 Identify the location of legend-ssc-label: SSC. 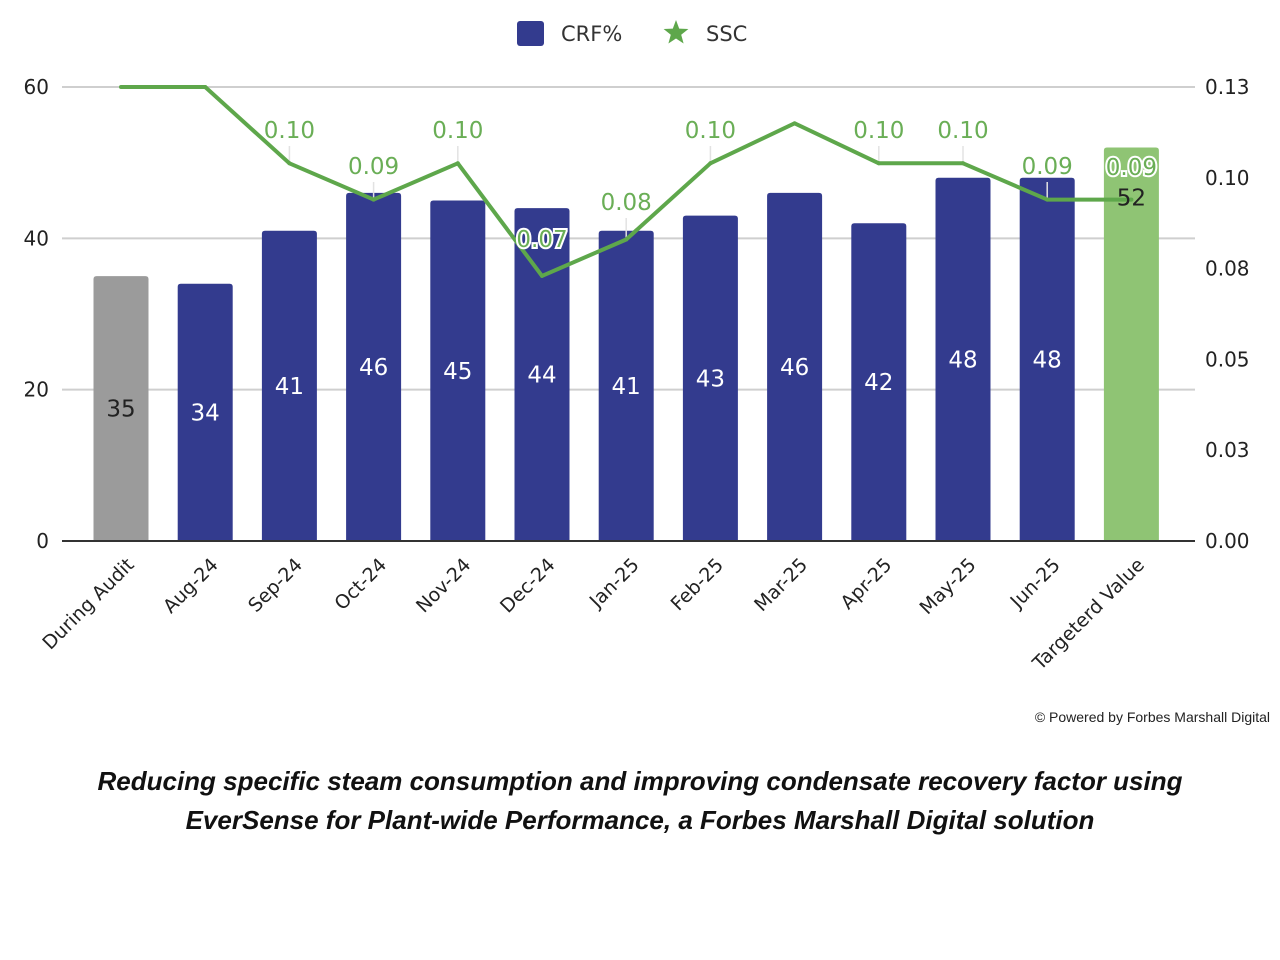
(726, 34).